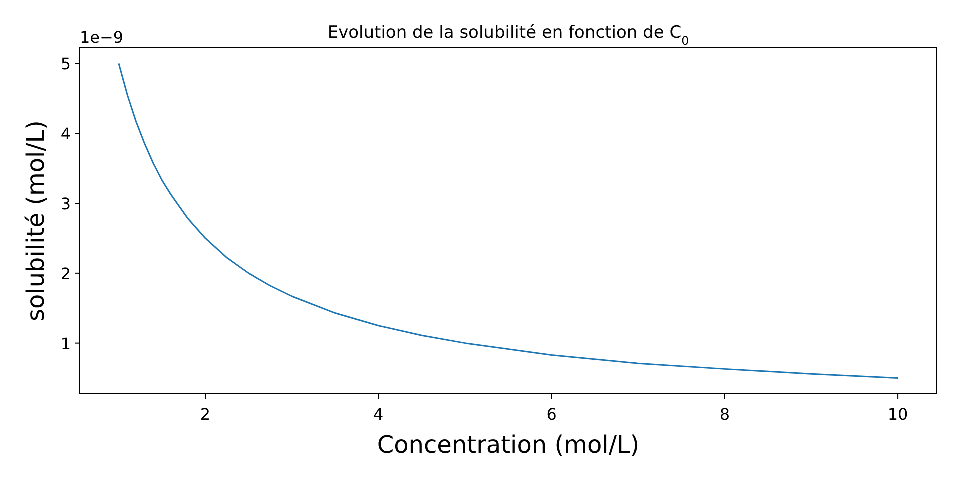 This screenshot has width=960, height=479. I want to click on x-tick-label: 8, so click(725, 414).